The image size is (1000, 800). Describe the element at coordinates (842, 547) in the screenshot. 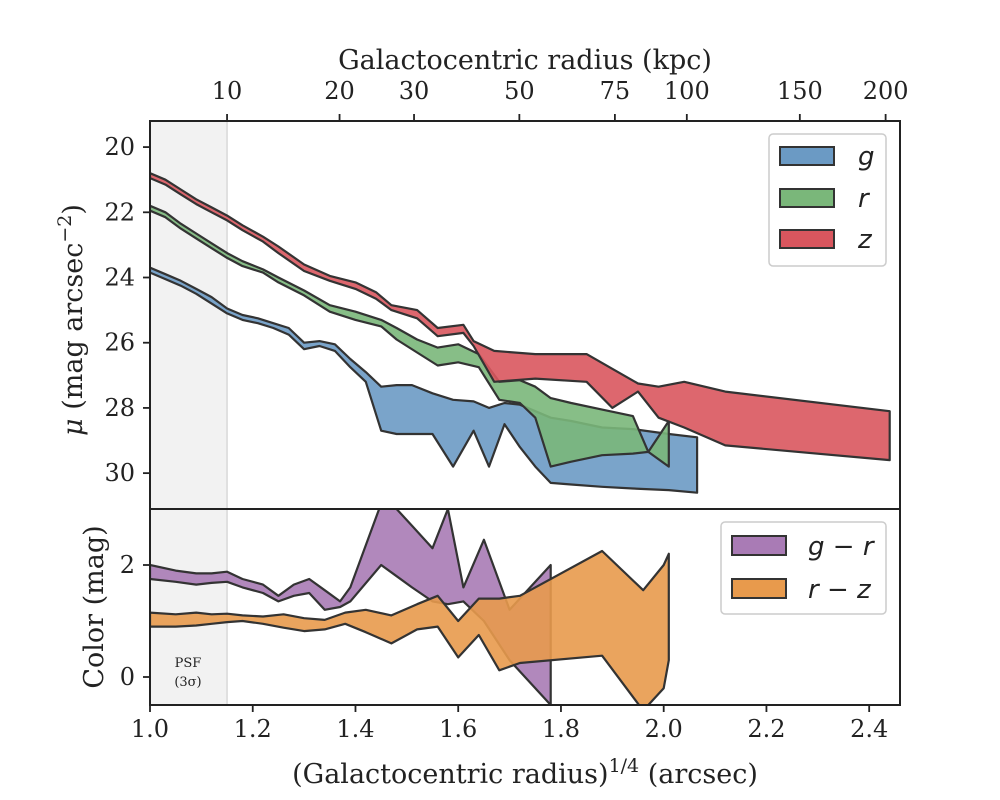

I see `legend-label-g-minus-r: g − r` at that location.